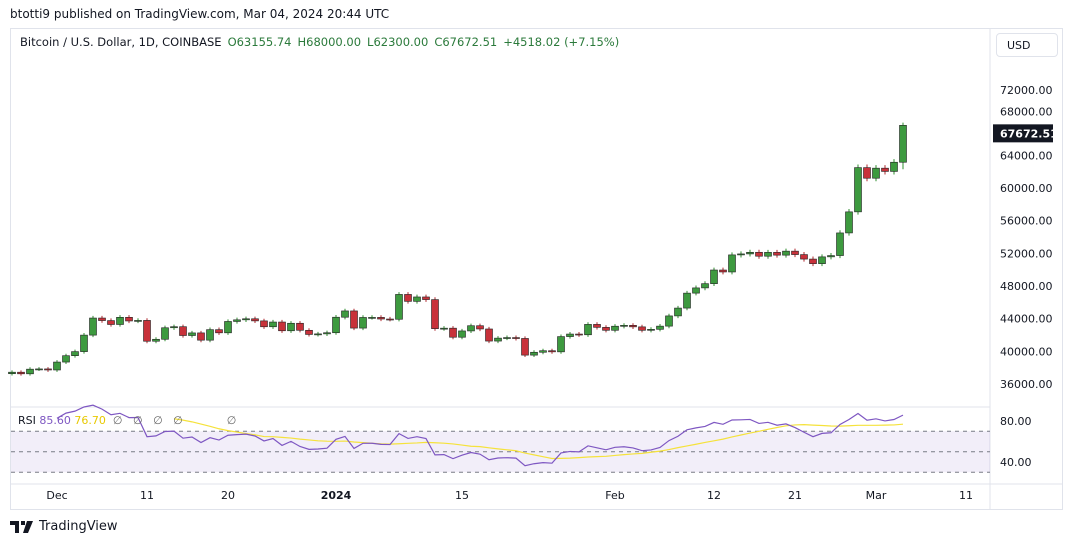  What do you see at coordinates (259, 42) in the screenshot?
I see `ohlc-open: O63155.74` at bounding box center [259, 42].